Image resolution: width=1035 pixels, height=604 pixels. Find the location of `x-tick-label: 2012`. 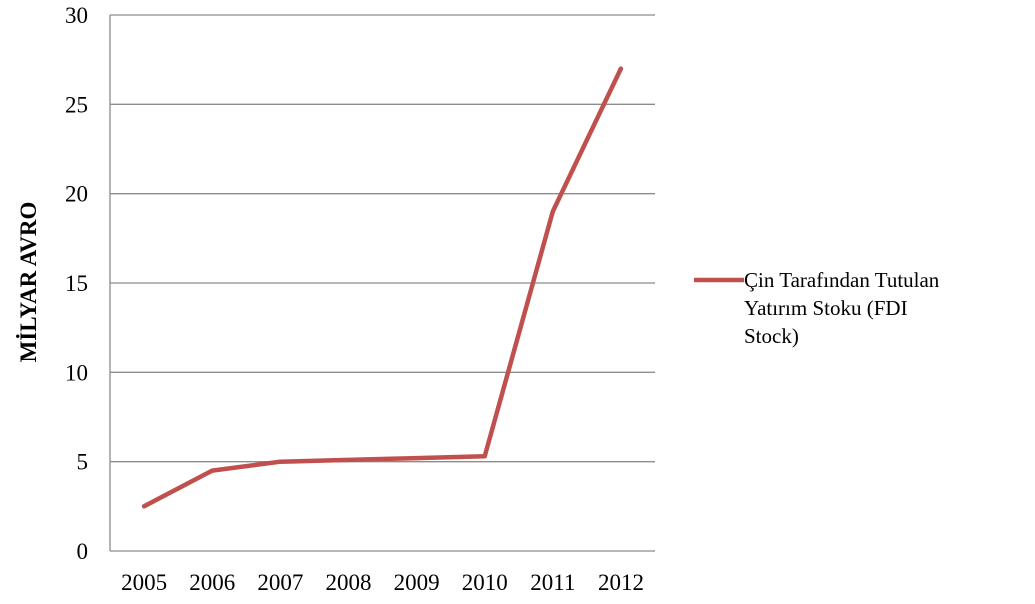

x-tick-label: 2012 is located at coordinates (621, 582).